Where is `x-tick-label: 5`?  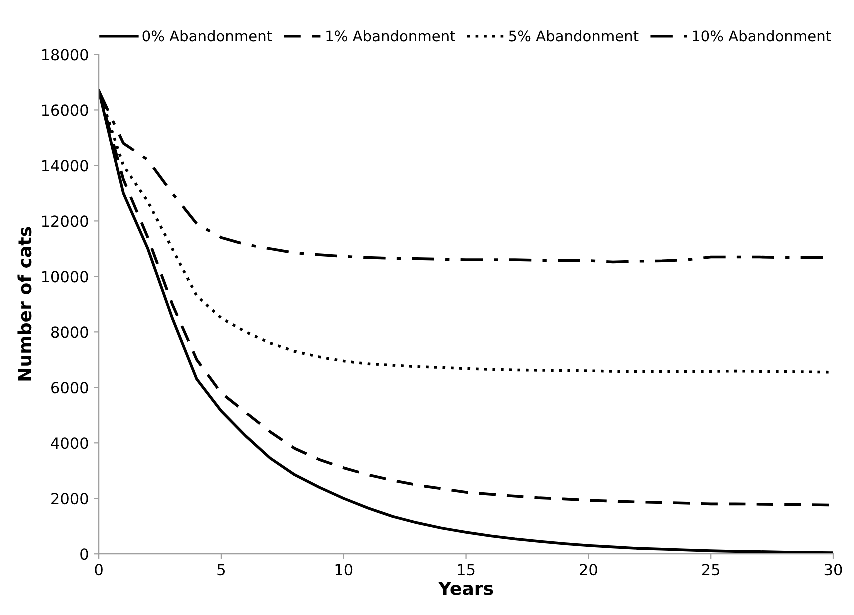
x-tick-label: 5 is located at coordinates (221, 570).